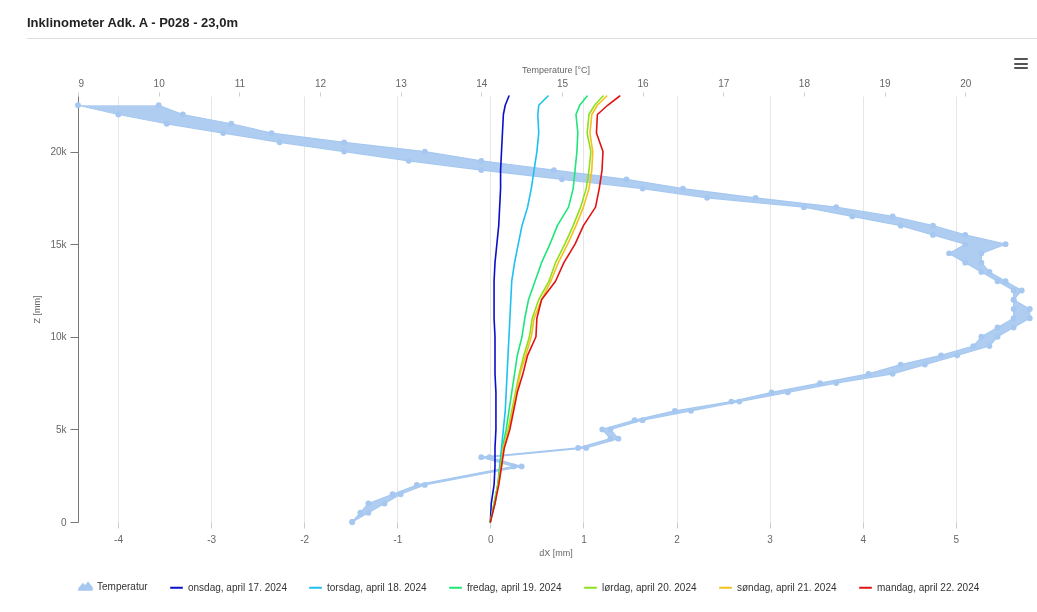 The height and width of the screenshot is (612, 1037). What do you see at coordinates (398, 539) in the screenshot?
I see `x-tick-label: -1` at bounding box center [398, 539].